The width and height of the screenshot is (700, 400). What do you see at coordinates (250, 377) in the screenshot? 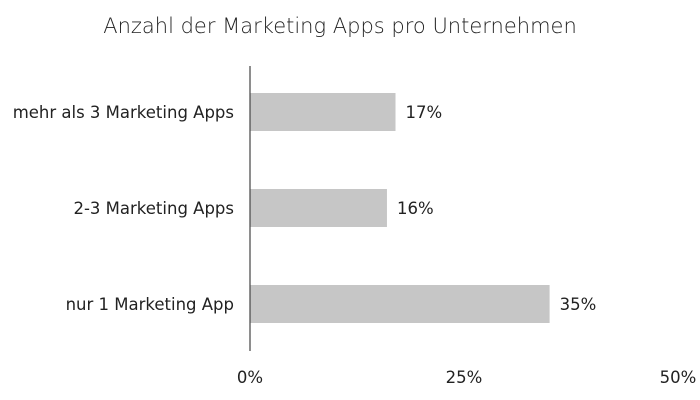
I see `x-tick-label-0: 0%` at bounding box center [250, 377].